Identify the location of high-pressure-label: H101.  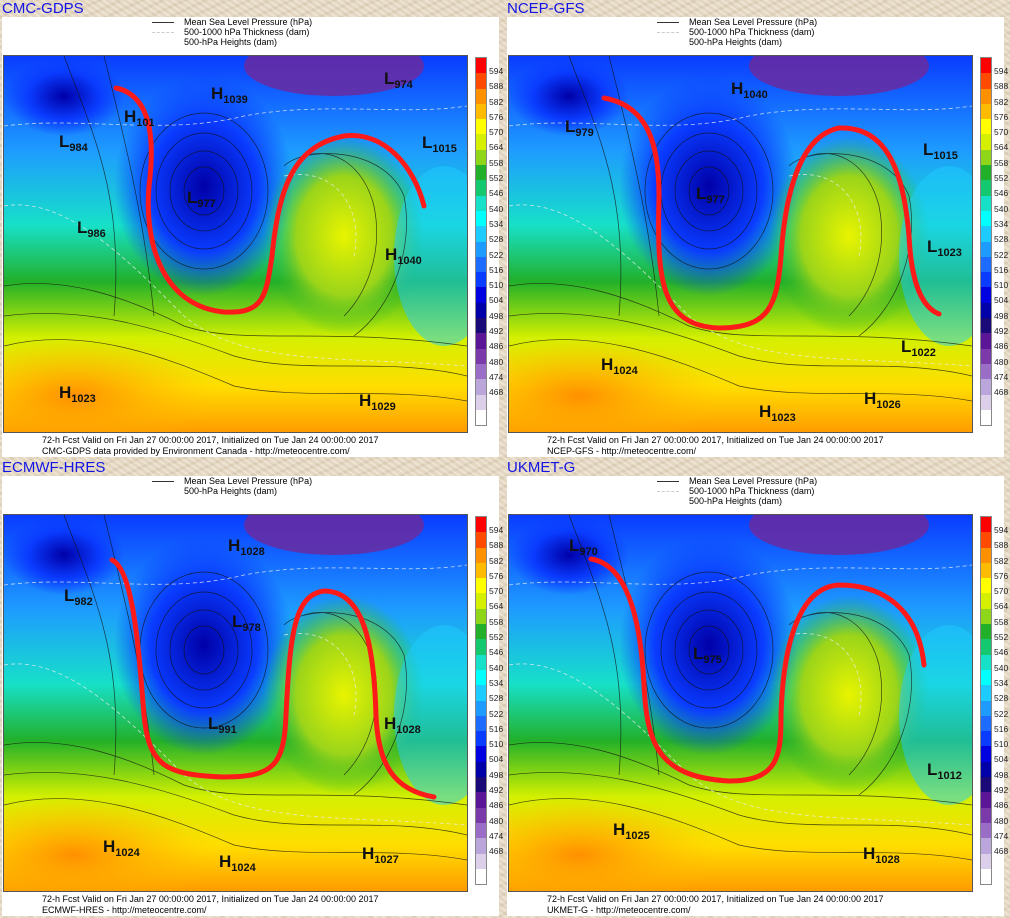
(139, 118).